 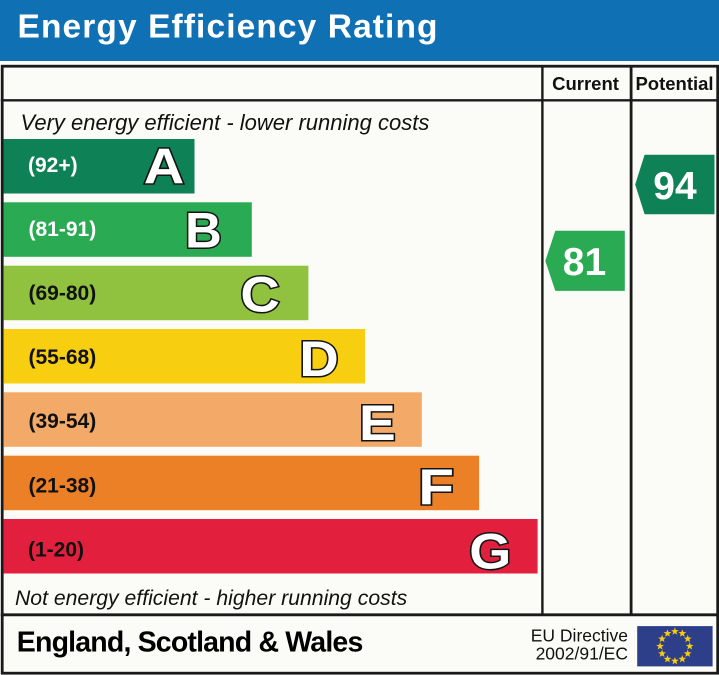 What do you see at coordinates (675, 186) in the screenshot?
I see `svg-text: 94` at bounding box center [675, 186].